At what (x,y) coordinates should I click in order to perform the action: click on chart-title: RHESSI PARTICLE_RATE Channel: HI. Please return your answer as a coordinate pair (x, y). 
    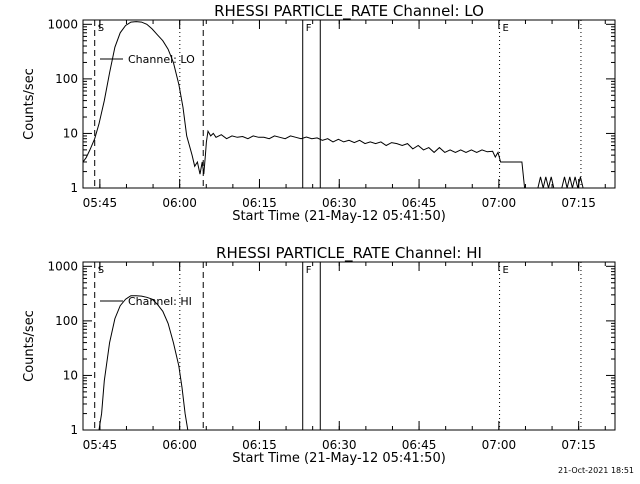
    Looking at the image, I should click on (349, 253).